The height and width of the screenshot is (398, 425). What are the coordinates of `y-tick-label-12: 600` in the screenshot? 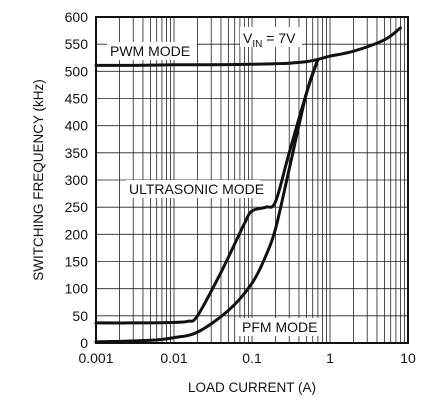 It's located at (77, 17).